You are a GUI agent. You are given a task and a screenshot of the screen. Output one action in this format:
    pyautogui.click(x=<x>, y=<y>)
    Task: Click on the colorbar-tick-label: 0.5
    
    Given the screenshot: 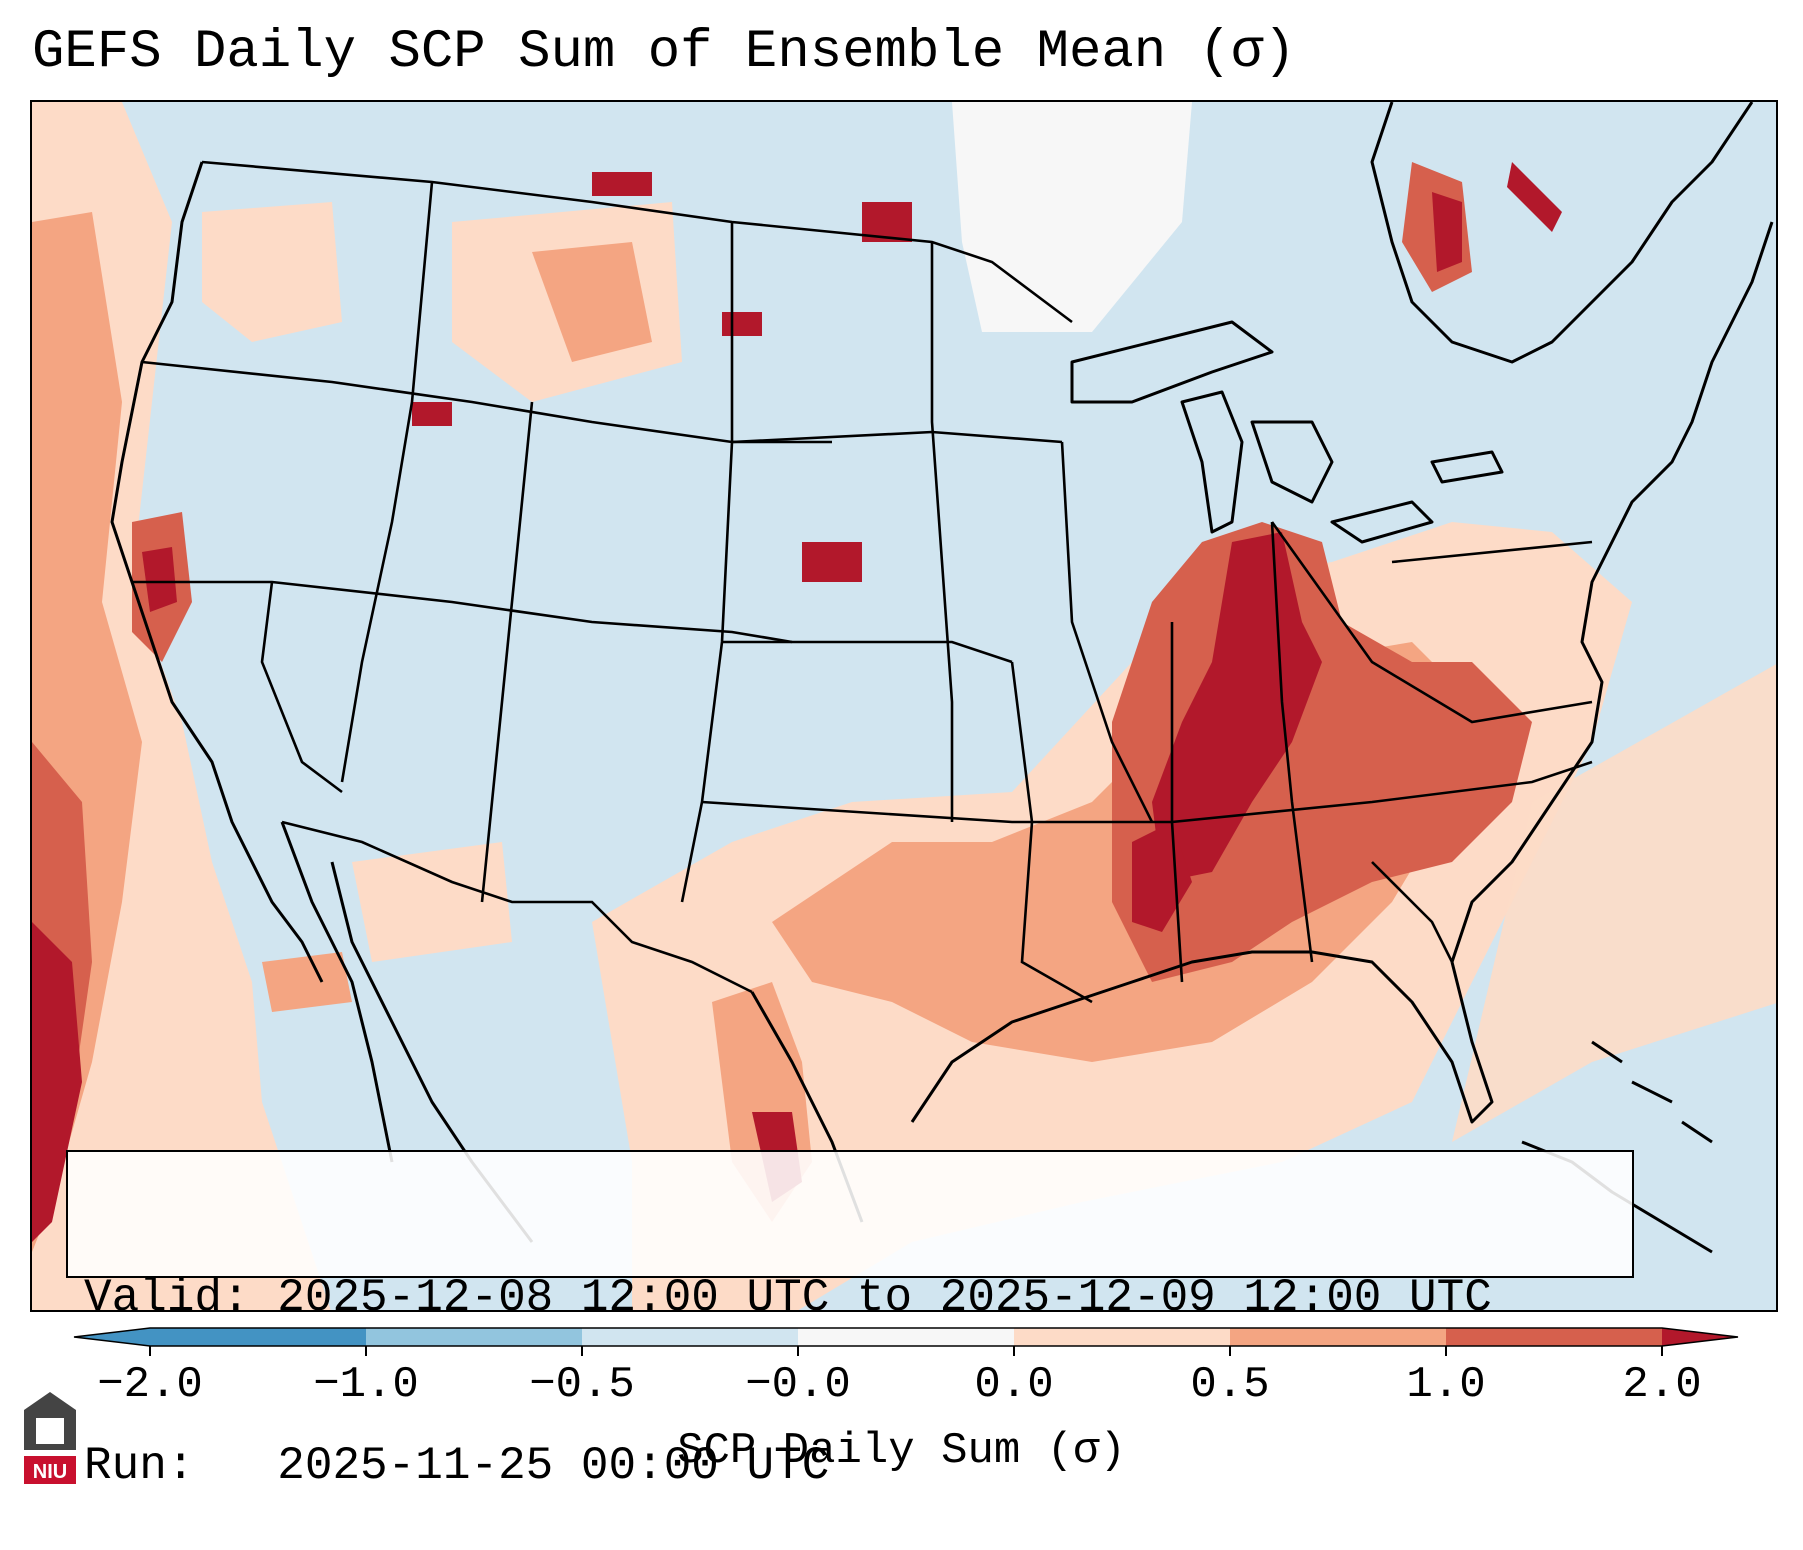 What is the action you would take?
    pyautogui.click(x=1230, y=1385)
    